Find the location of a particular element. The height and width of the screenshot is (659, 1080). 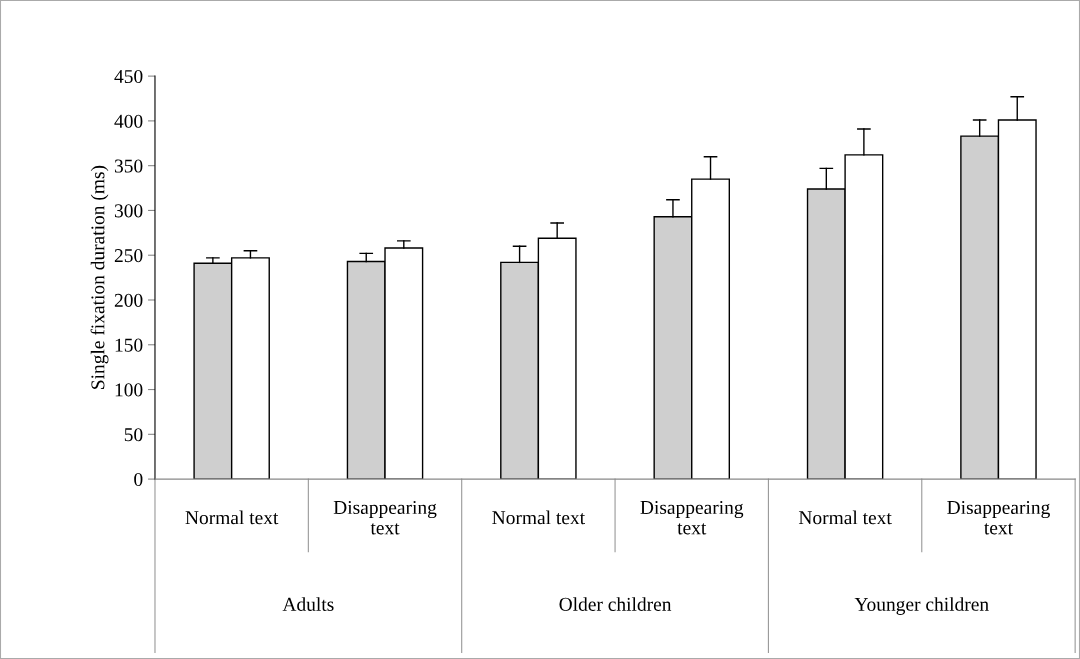

y-tick-label: 350 is located at coordinates (128, 166).